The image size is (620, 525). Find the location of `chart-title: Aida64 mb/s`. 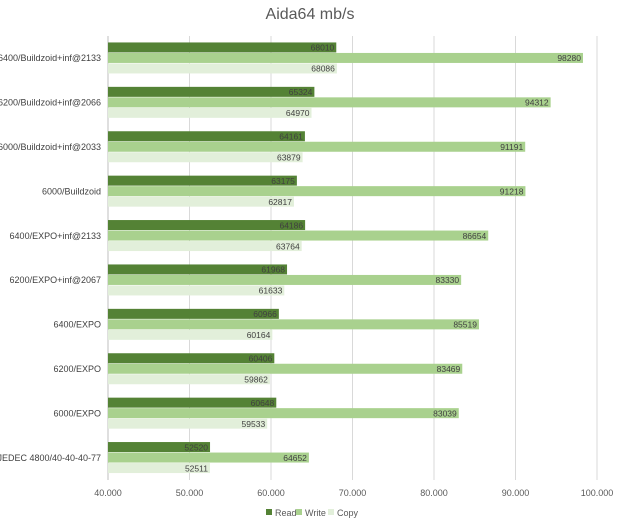

chart-title: Aida64 mb/s is located at coordinates (310, 14).